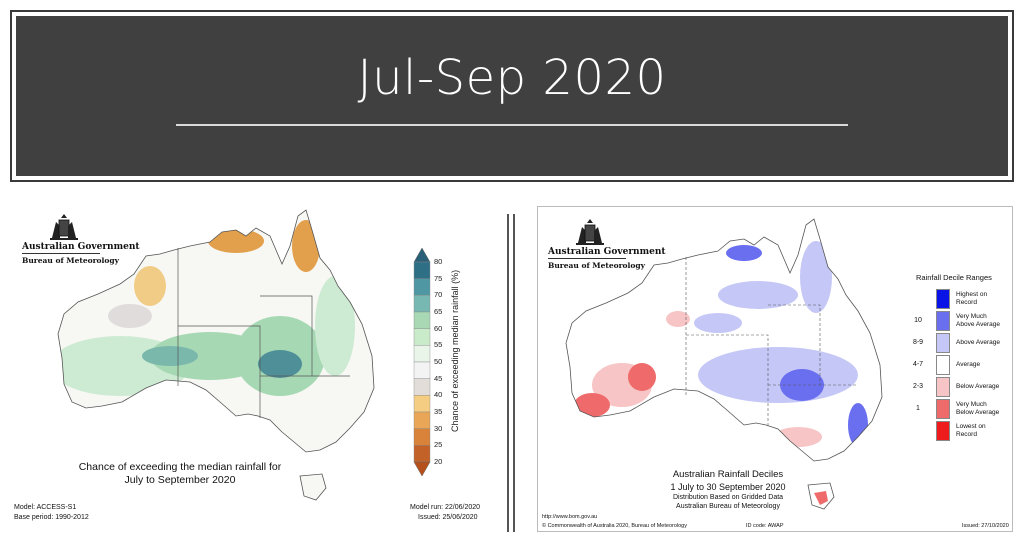  Describe the element at coordinates (728, 506) in the screenshot. I see `decile-caption-agency: Australian Bureau of Meteorology` at that location.